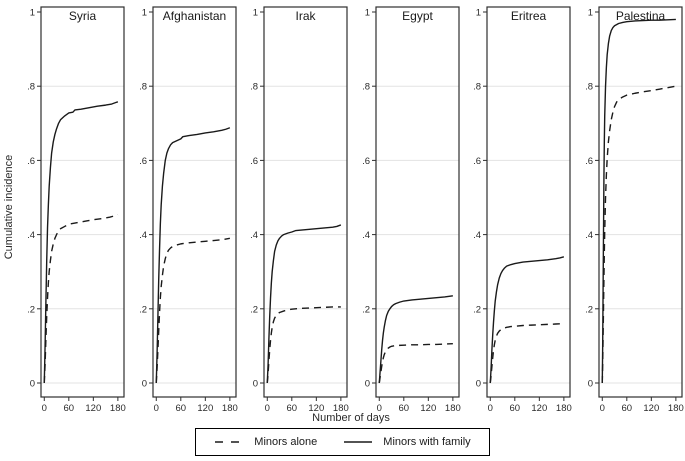 The width and height of the screenshot is (685, 461). Describe the element at coordinates (351, 418) in the screenshot. I see `x-axis-title: Number of days` at that location.